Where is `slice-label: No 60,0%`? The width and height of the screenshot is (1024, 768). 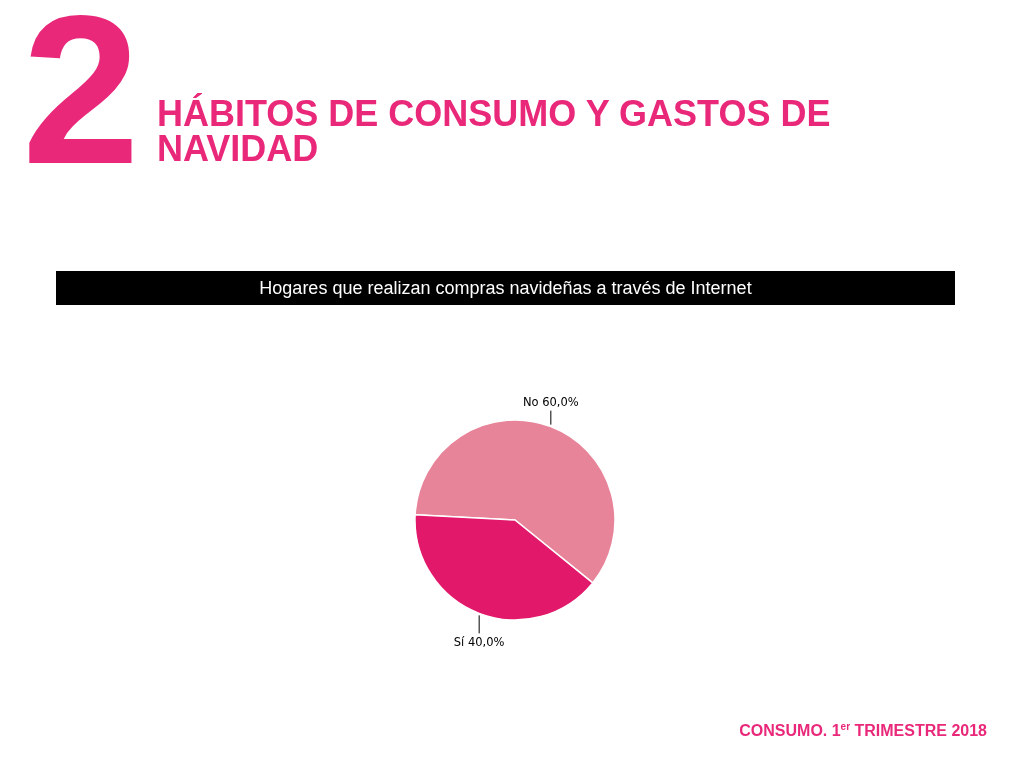 slice-label: No 60,0% is located at coordinates (550, 401).